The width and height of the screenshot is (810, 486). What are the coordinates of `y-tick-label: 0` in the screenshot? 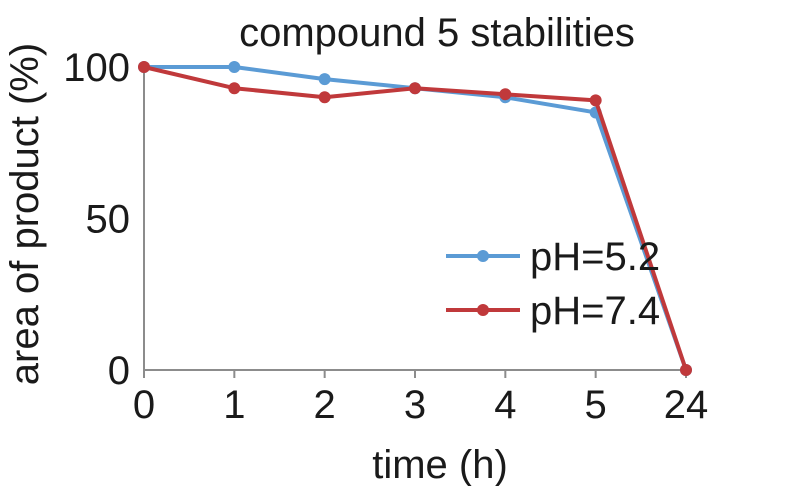 It's located at (119, 371).